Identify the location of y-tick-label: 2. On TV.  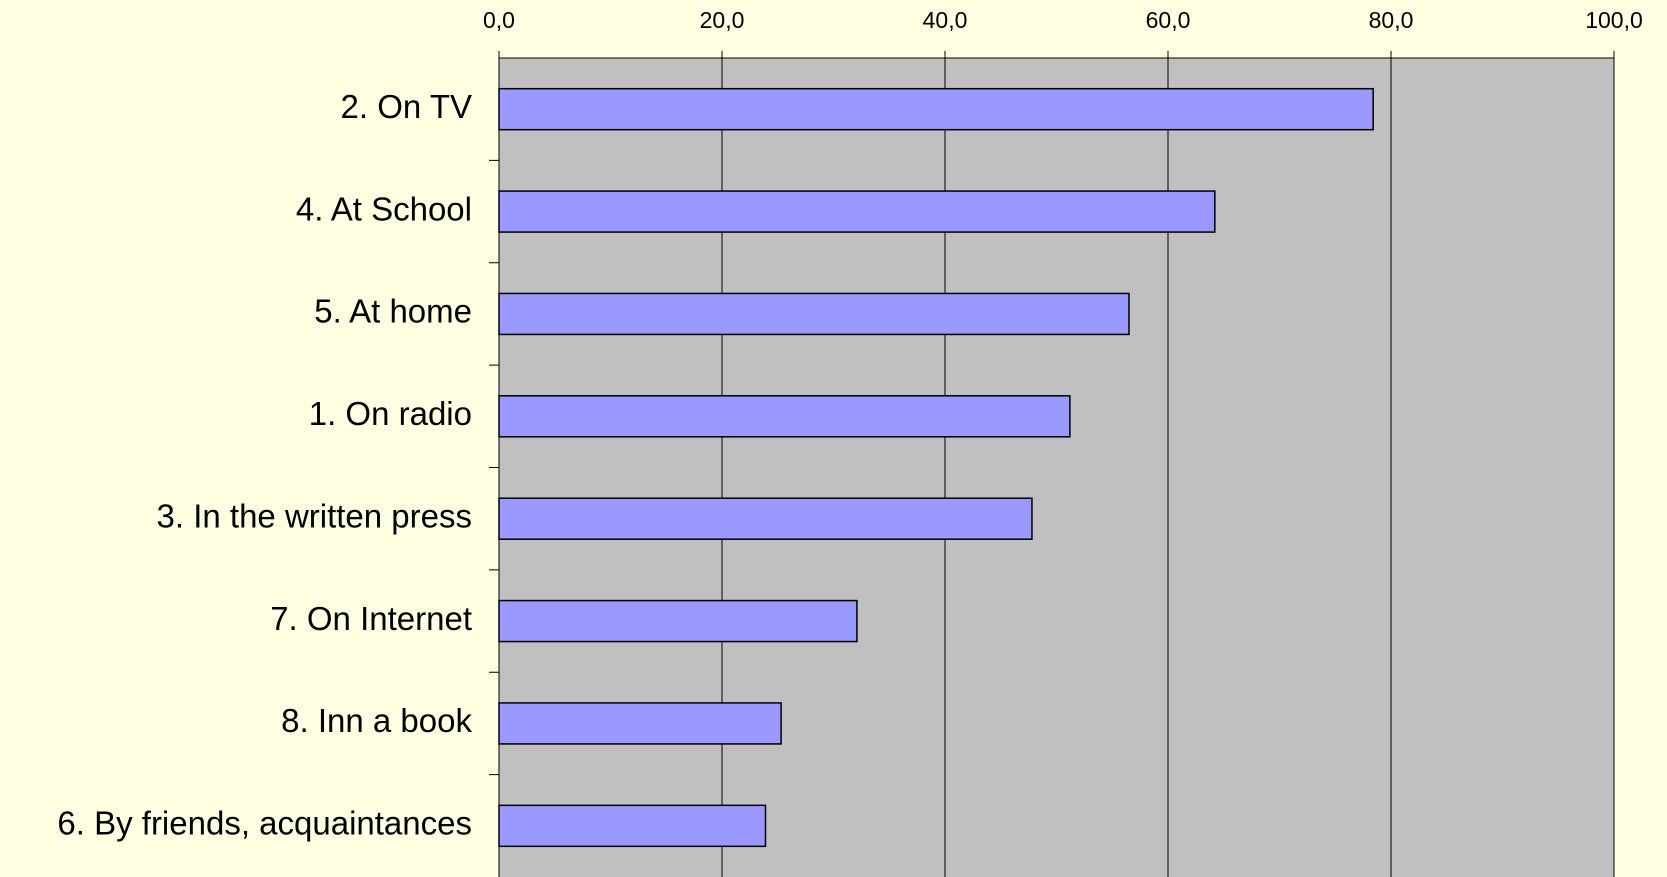
(406, 106).